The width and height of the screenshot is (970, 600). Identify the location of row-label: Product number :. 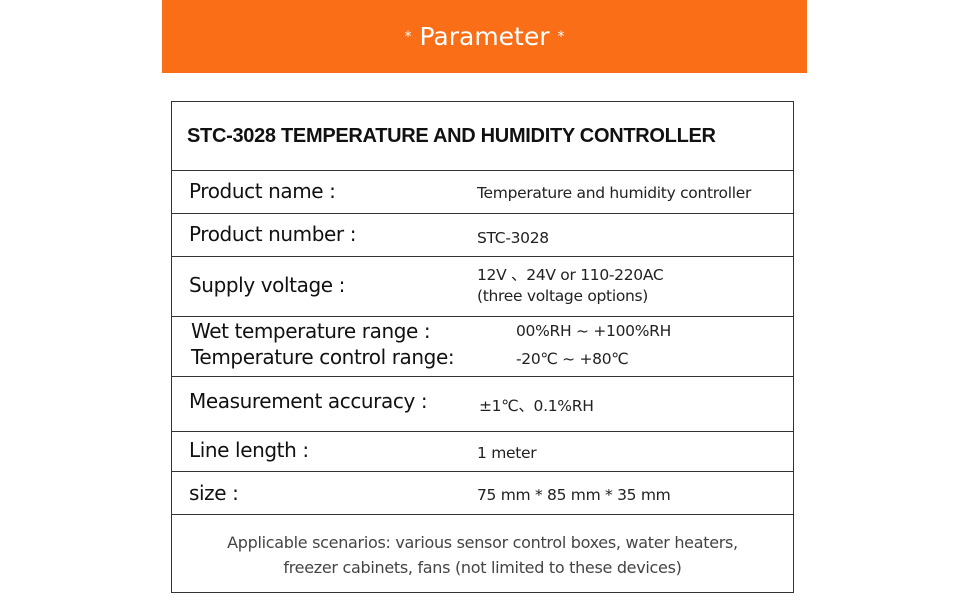
(273, 234).